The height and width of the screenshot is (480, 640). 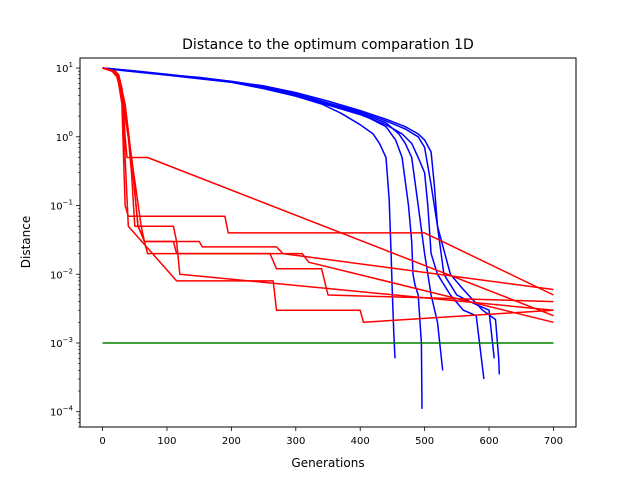 What do you see at coordinates (61, 274) in the screenshot?
I see `y-tick-label: 10⁻²` at bounding box center [61, 274].